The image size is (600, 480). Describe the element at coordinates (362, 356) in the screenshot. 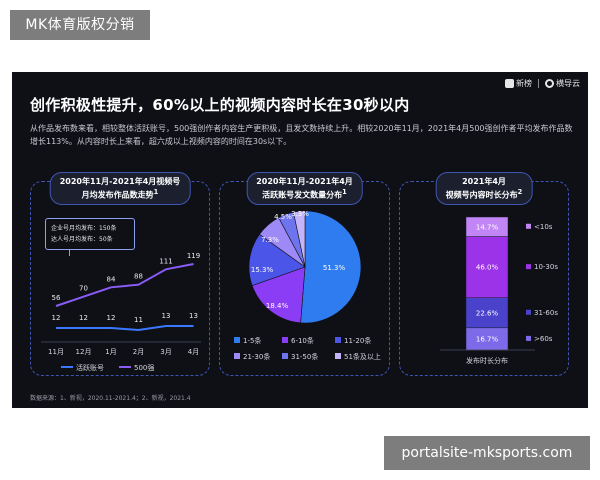

I see `pie-legend-label: 51条及以上` at that location.